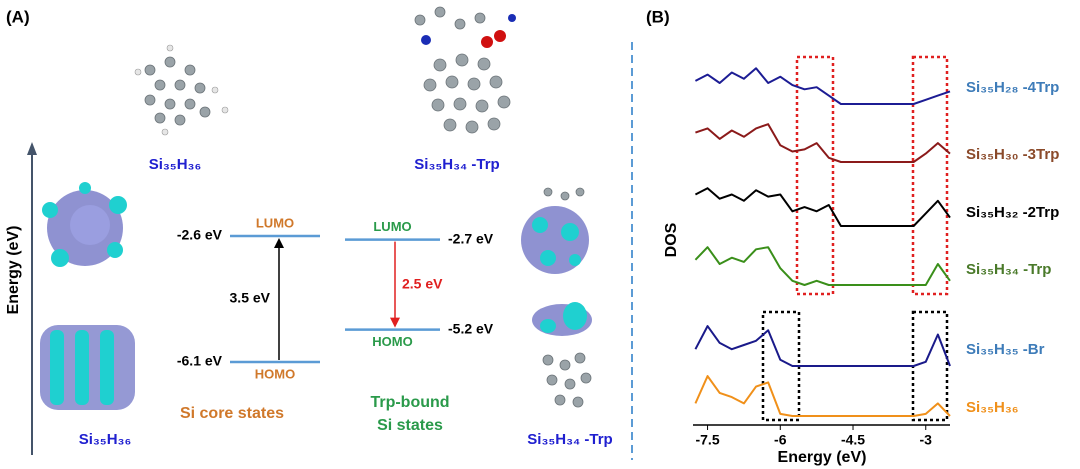 The height and width of the screenshot is (469, 1080). Describe the element at coordinates (1012, 87) in the screenshot. I see `series-label: Si₃₅H₂₈ -4Trp` at that location.